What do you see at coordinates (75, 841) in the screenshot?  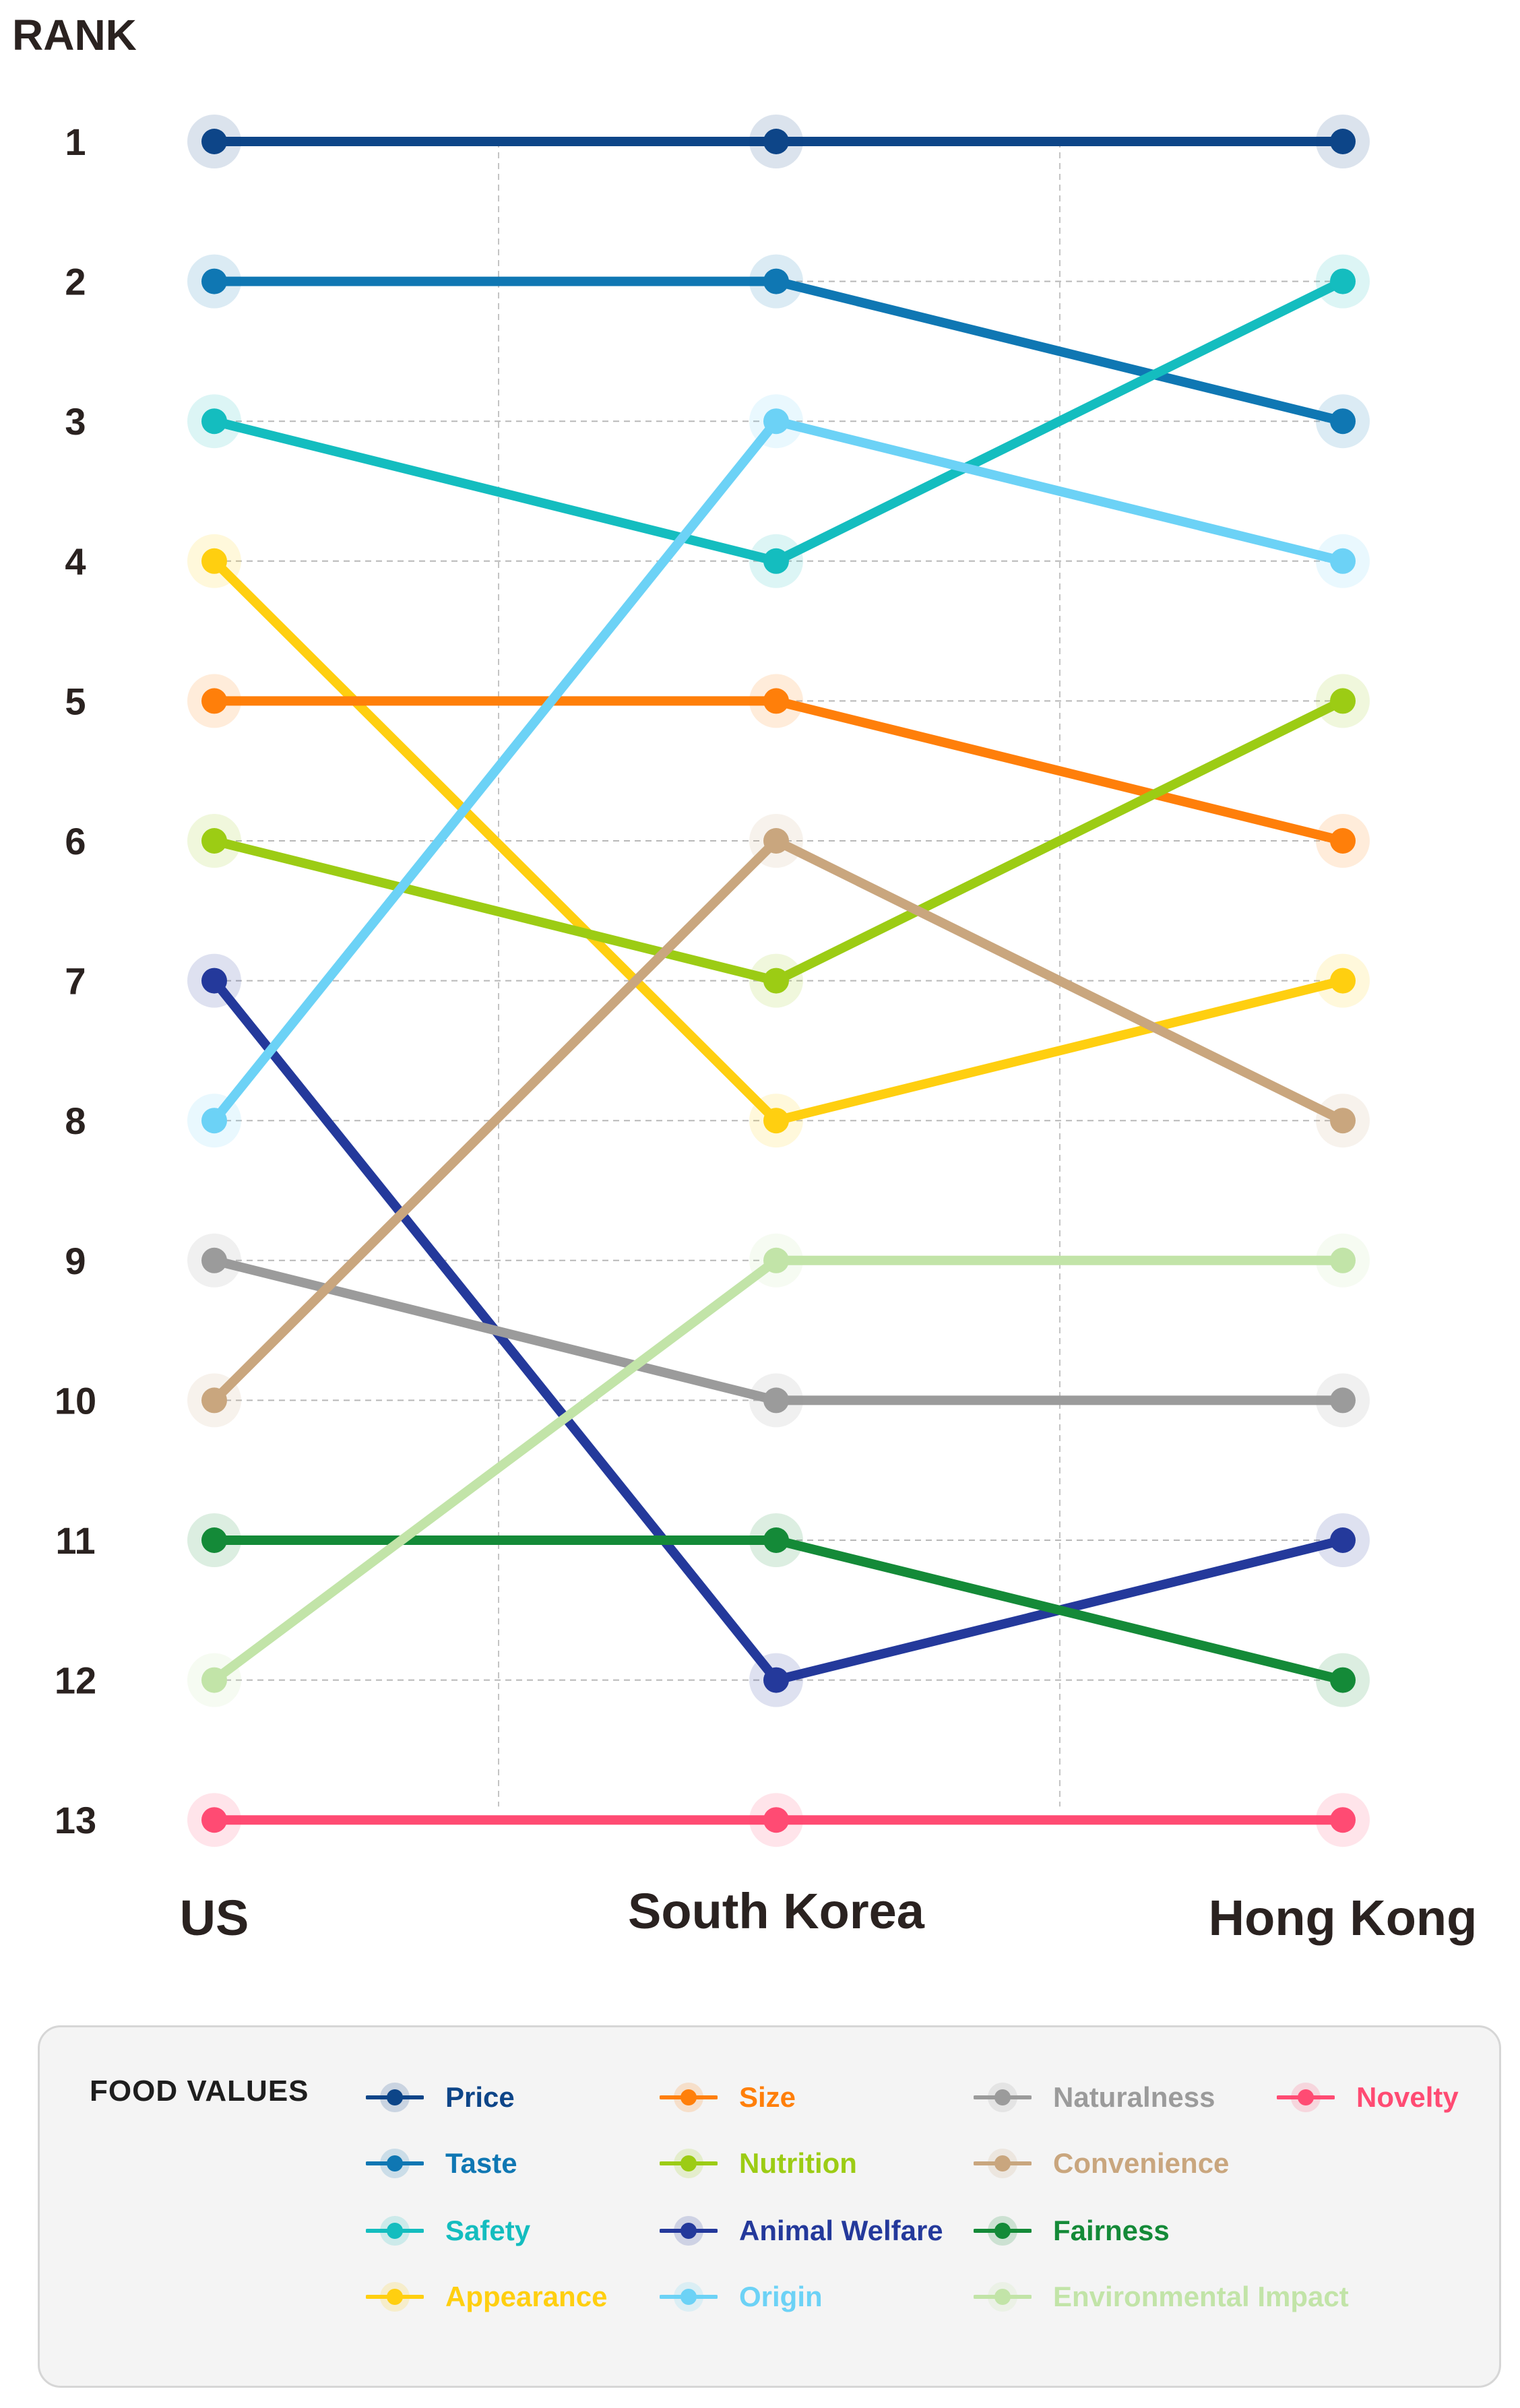 I see `rank-tick-label: 6` at bounding box center [75, 841].